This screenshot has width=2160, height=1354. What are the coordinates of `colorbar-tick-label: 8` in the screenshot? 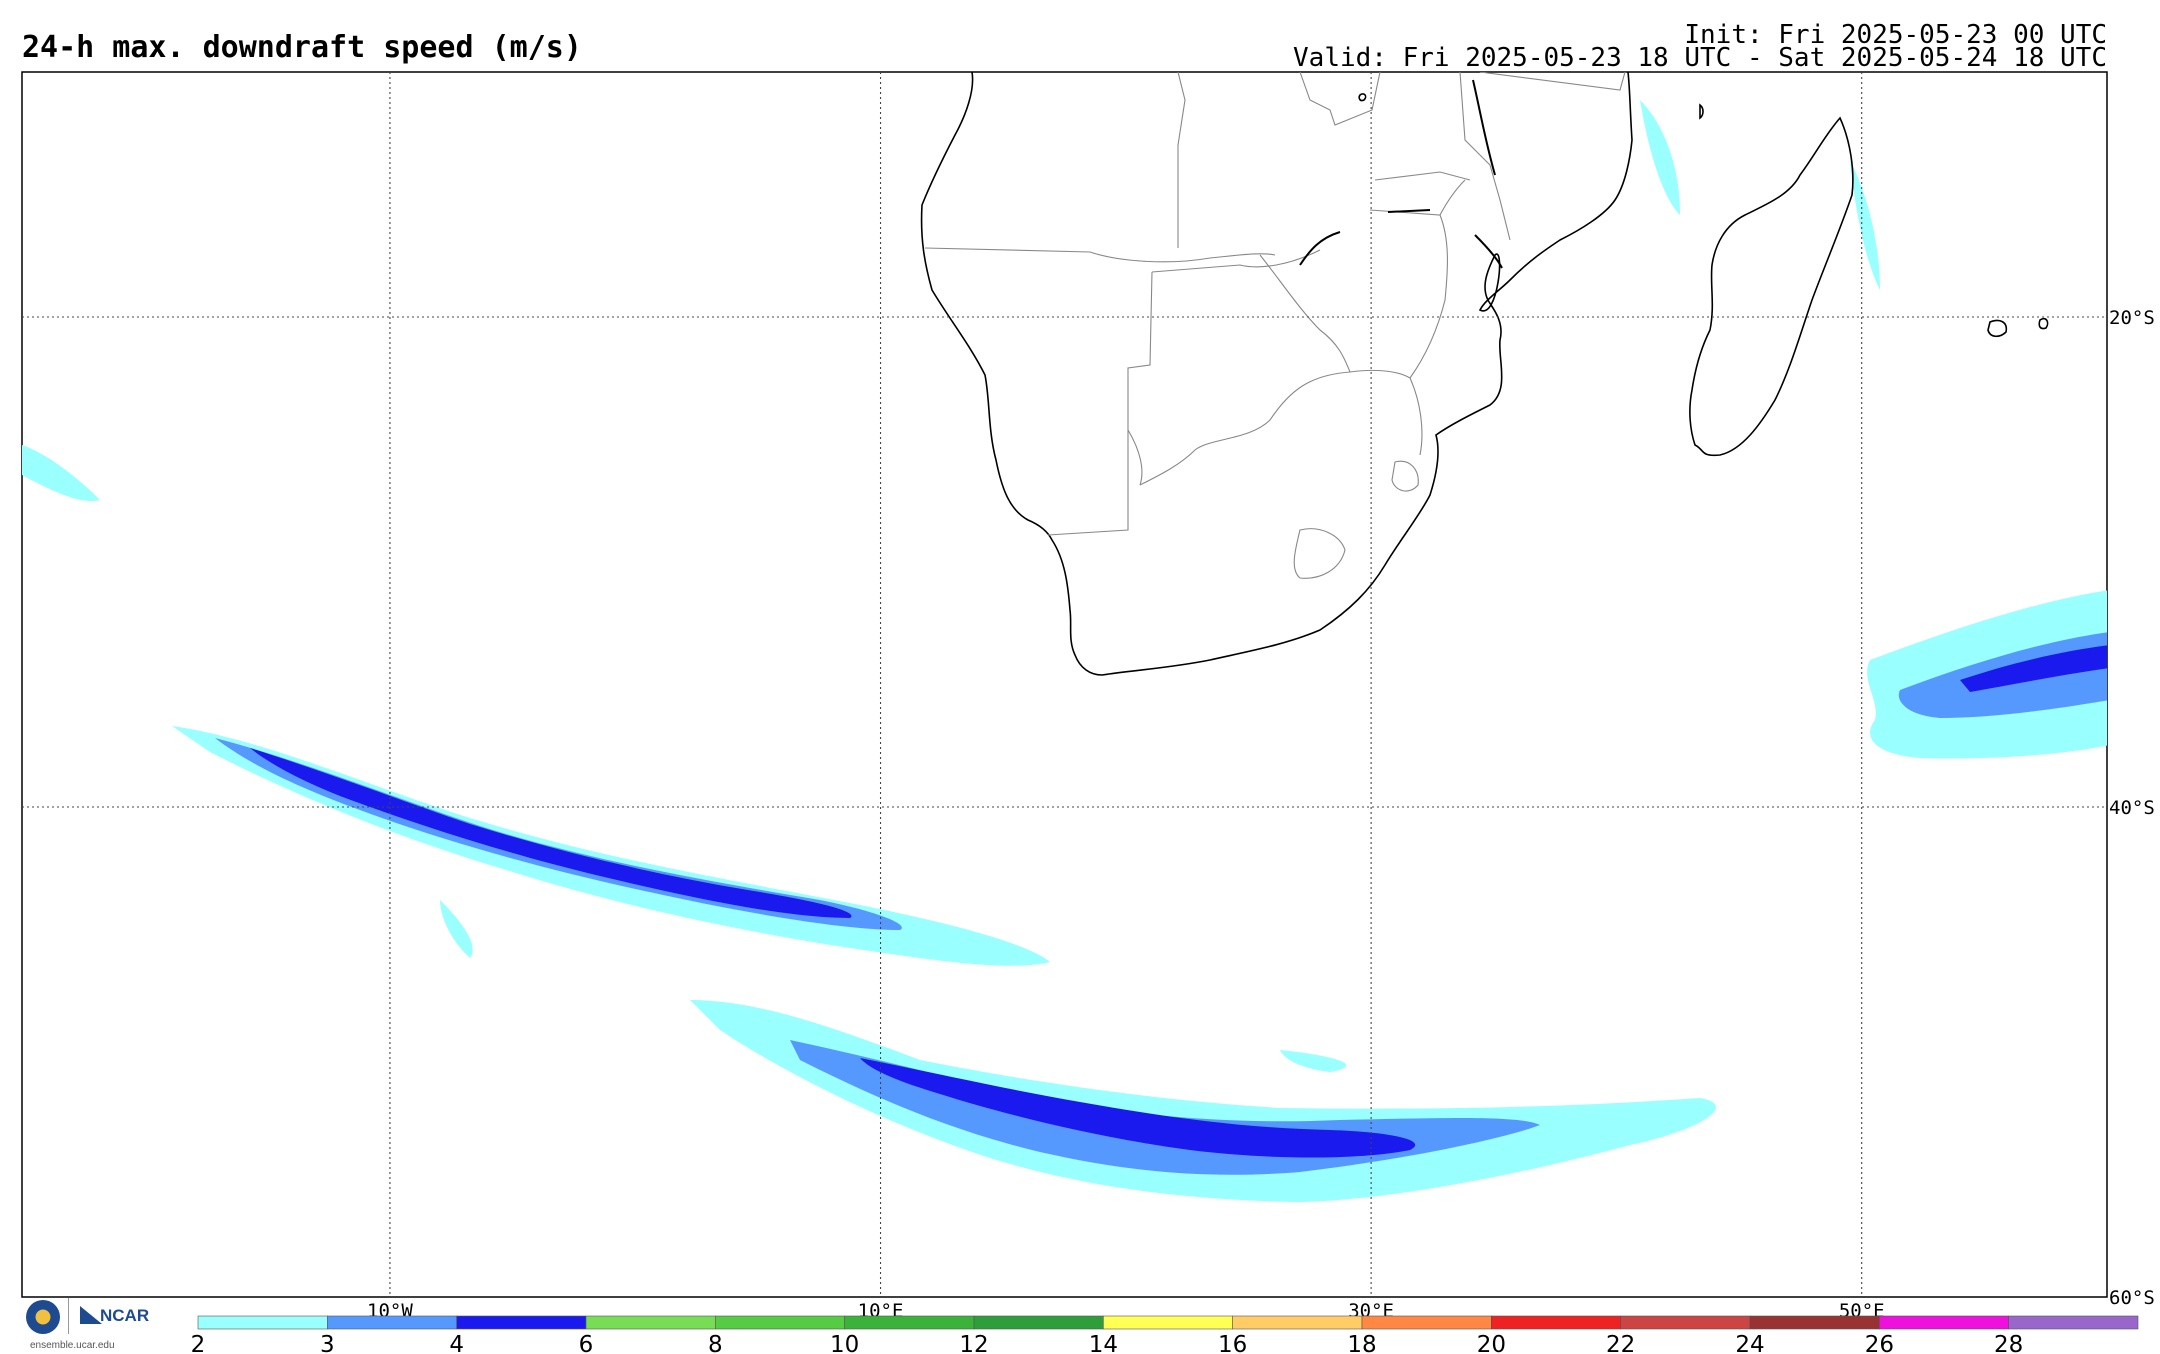 It's located at (715, 1343).